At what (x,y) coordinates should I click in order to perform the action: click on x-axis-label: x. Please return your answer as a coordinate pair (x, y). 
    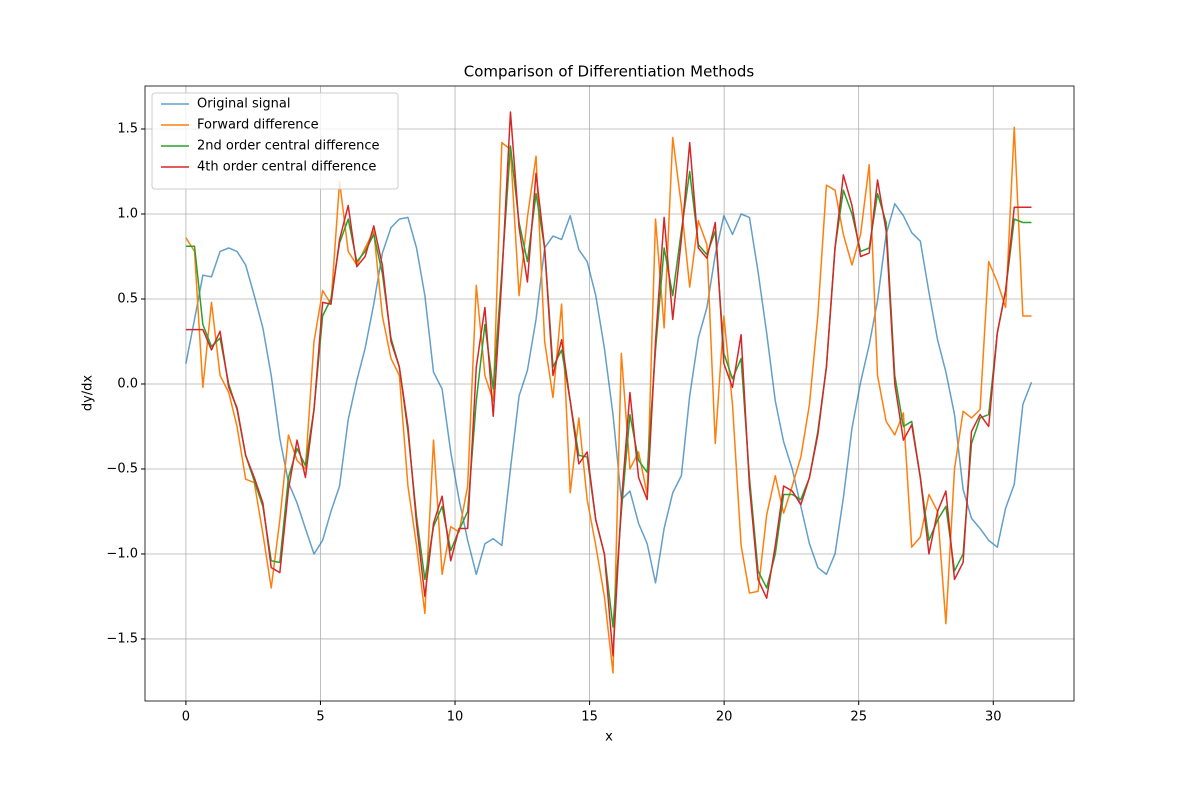
    Looking at the image, I should click on (609, 737).